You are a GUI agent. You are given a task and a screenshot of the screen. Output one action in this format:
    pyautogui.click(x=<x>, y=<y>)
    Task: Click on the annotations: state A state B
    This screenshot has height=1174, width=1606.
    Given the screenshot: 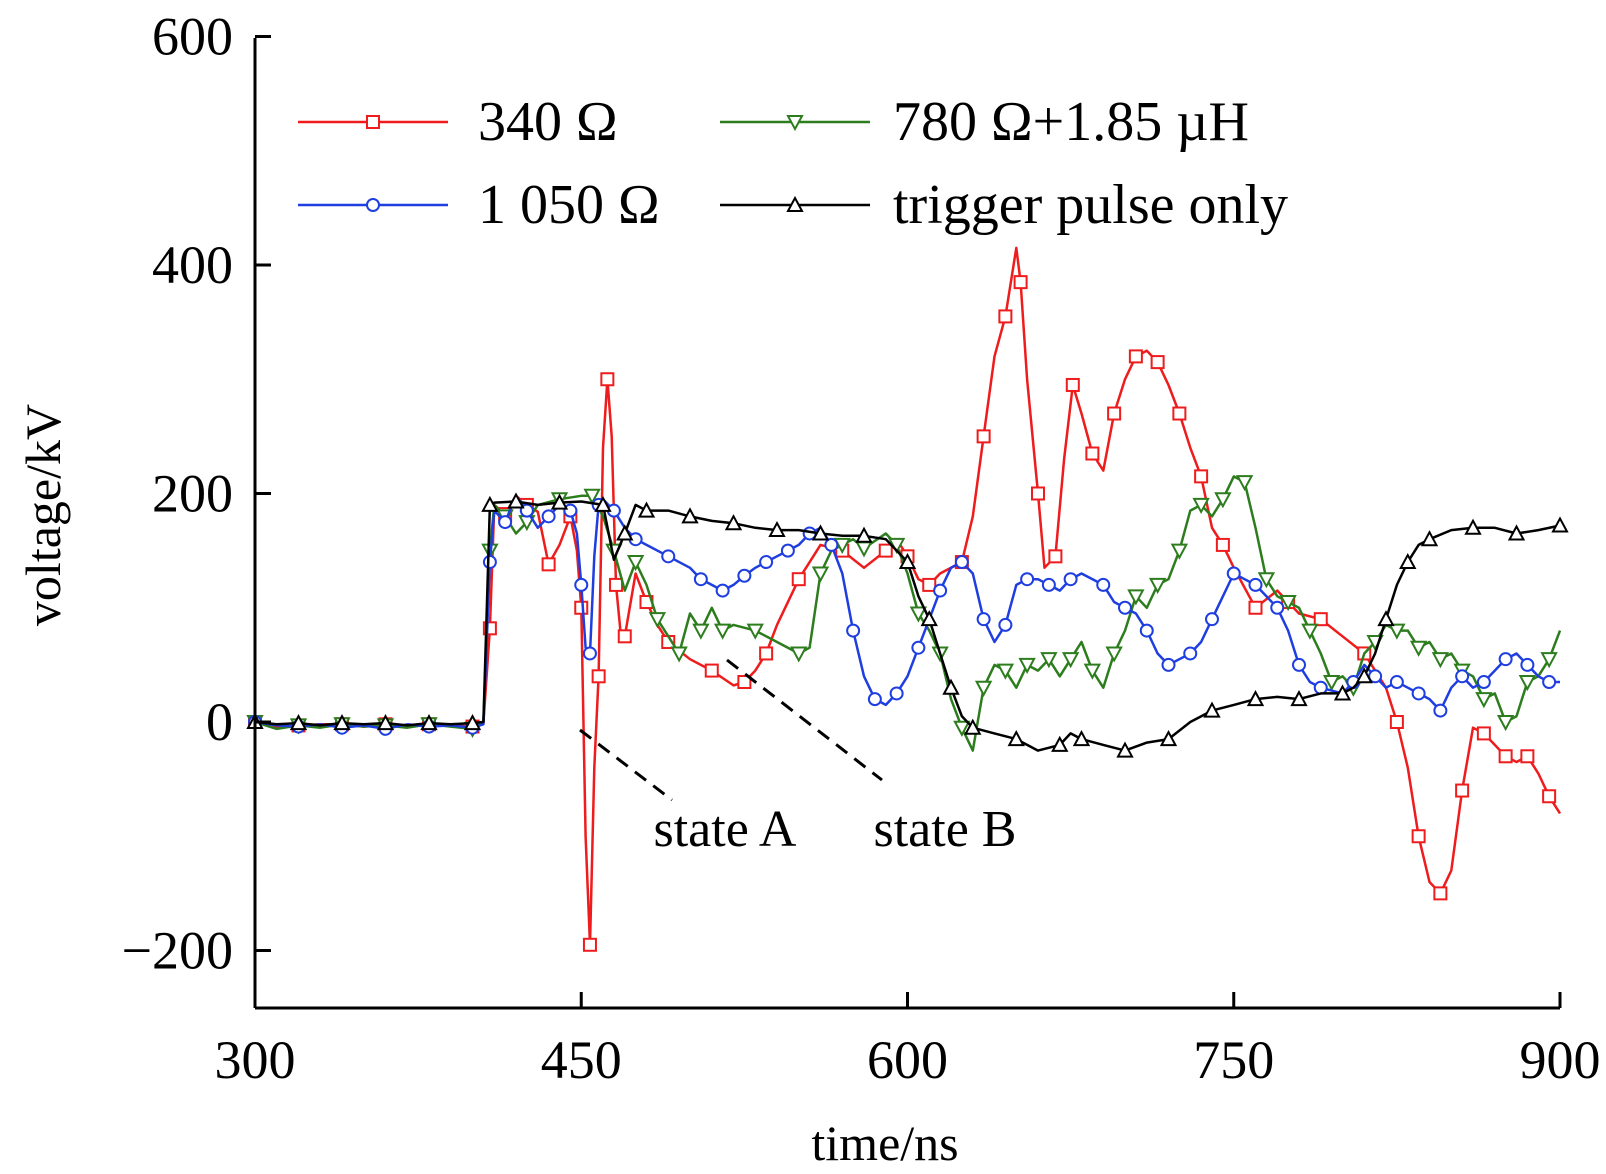 What is the action you would take?
    pyautogui.click(x=798, y=758)
    